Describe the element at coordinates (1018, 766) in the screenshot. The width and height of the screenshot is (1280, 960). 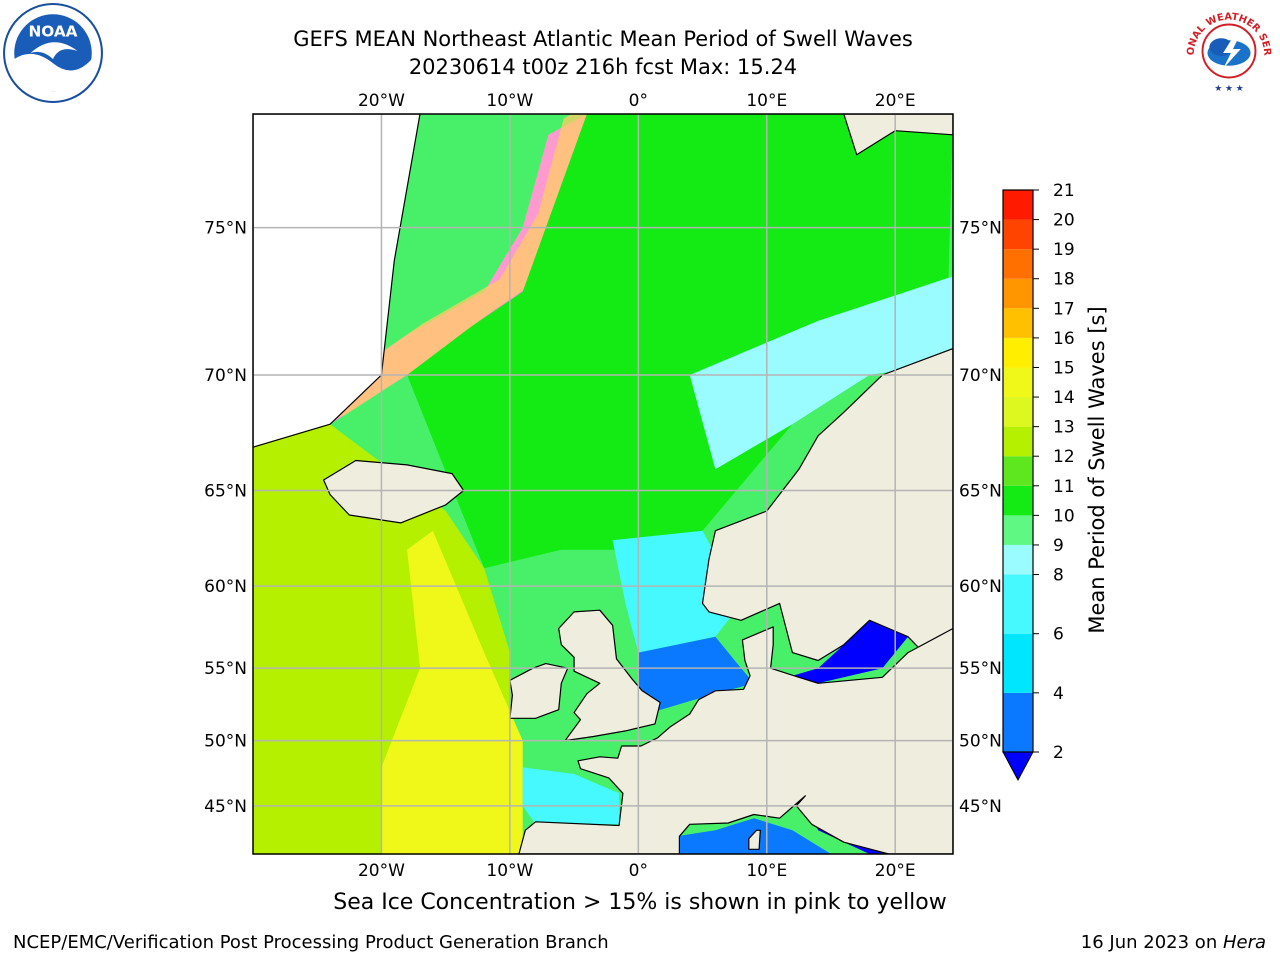
I see `colorbar-under-arrow` at that location.